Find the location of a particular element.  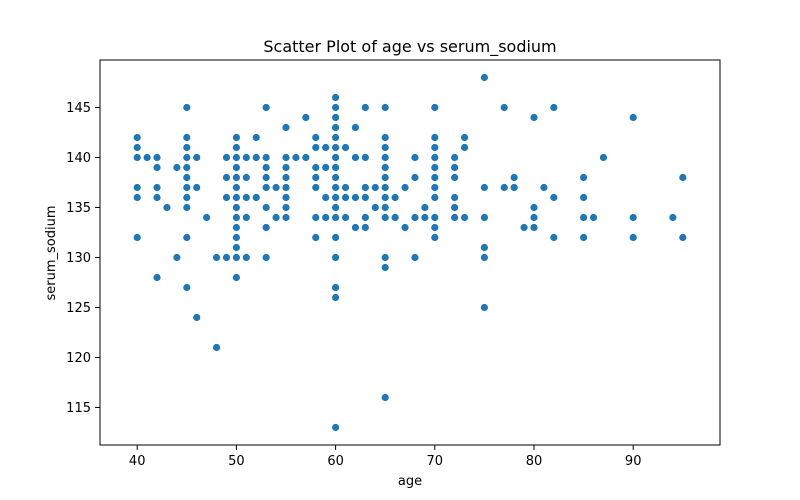

x-axis-label: age is located at coordinates (410, 481).